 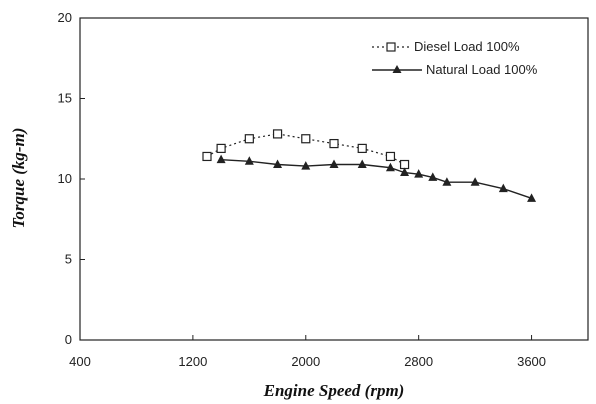 I want to click on y-tick-label: 15, so click(x=65, y=98).